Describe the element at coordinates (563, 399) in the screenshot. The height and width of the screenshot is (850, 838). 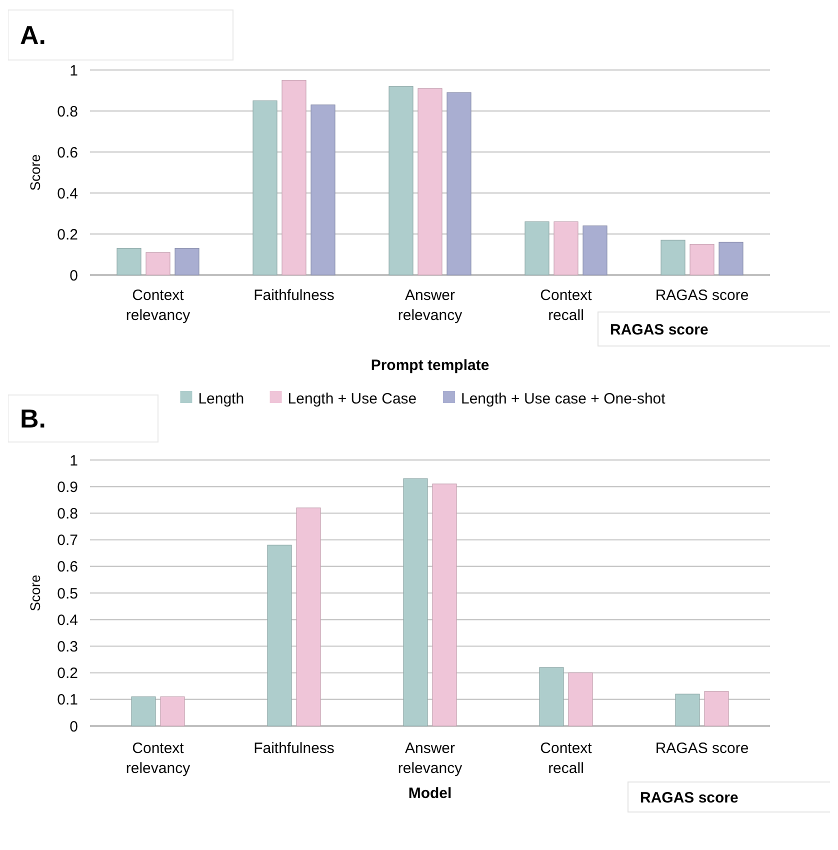
I see `legend-label: Length + Use case + One-shot` at that location.